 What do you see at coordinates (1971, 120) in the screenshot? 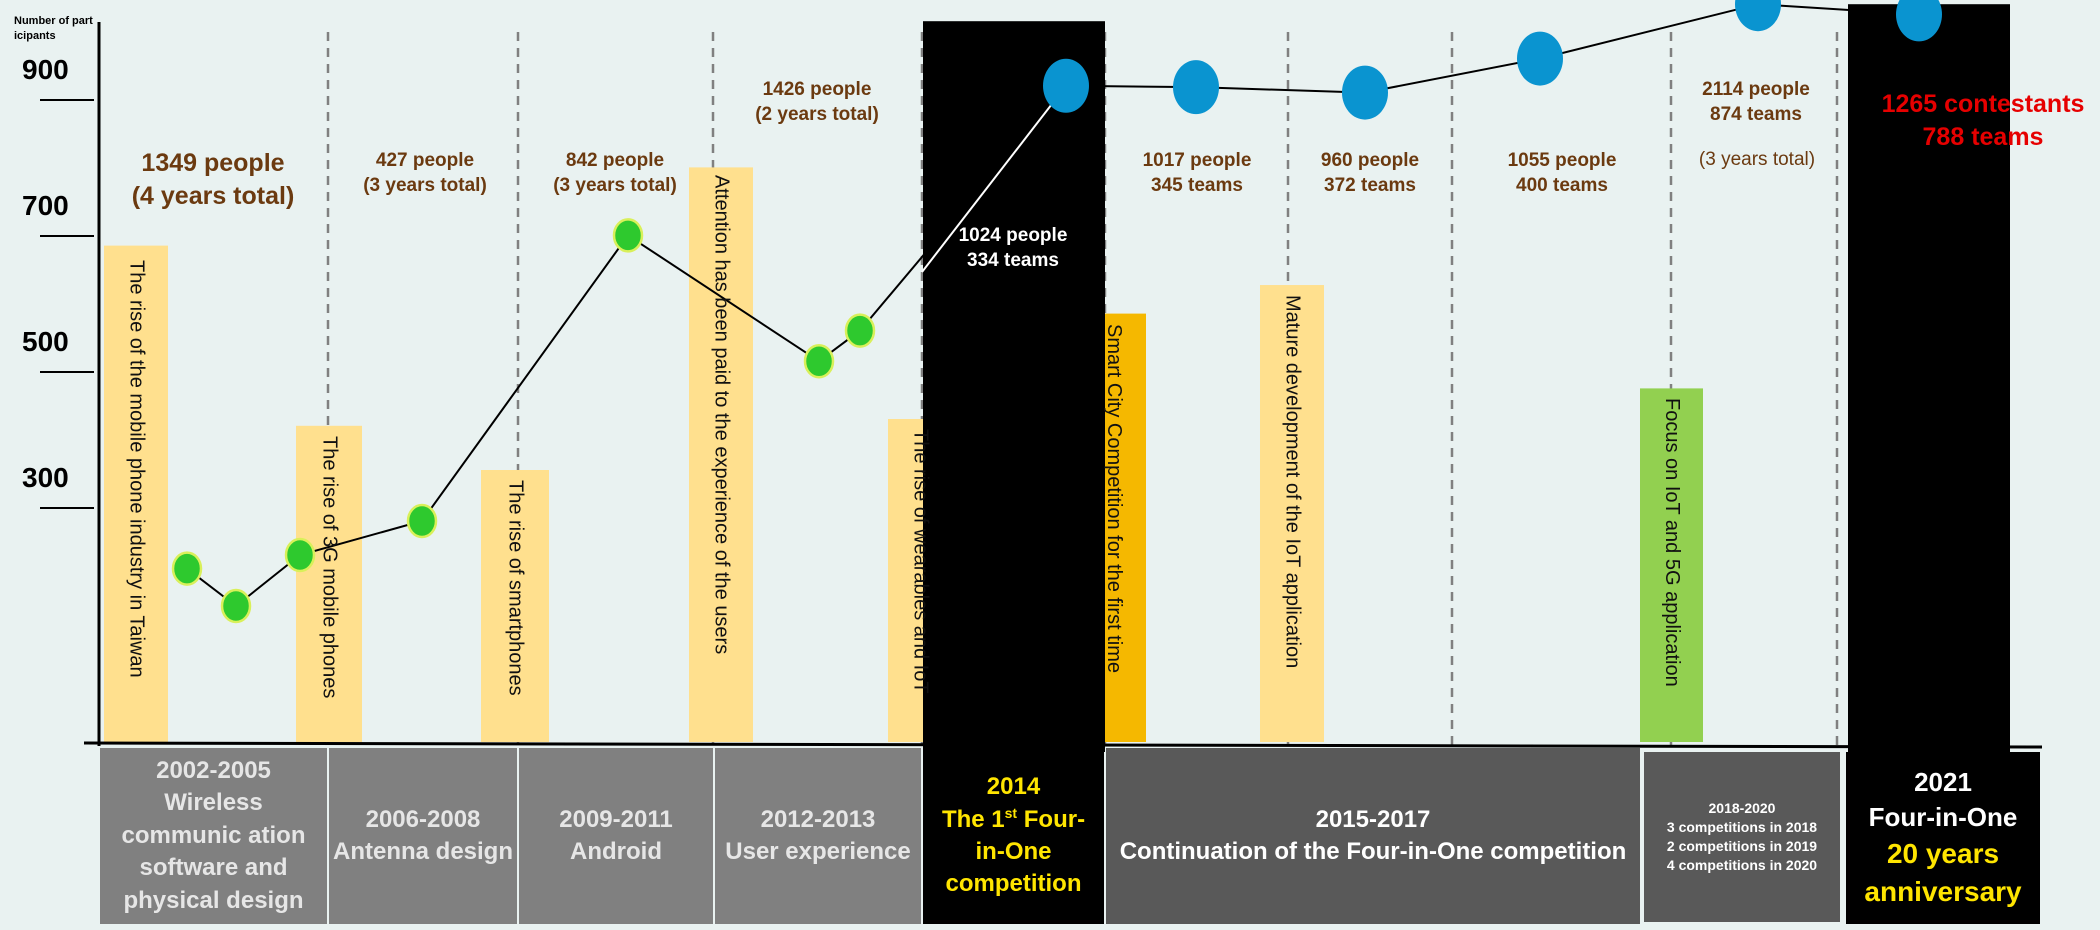
I see `data-annotation: 1265 contestants 788 teams` at bounding box center [1971, 120].